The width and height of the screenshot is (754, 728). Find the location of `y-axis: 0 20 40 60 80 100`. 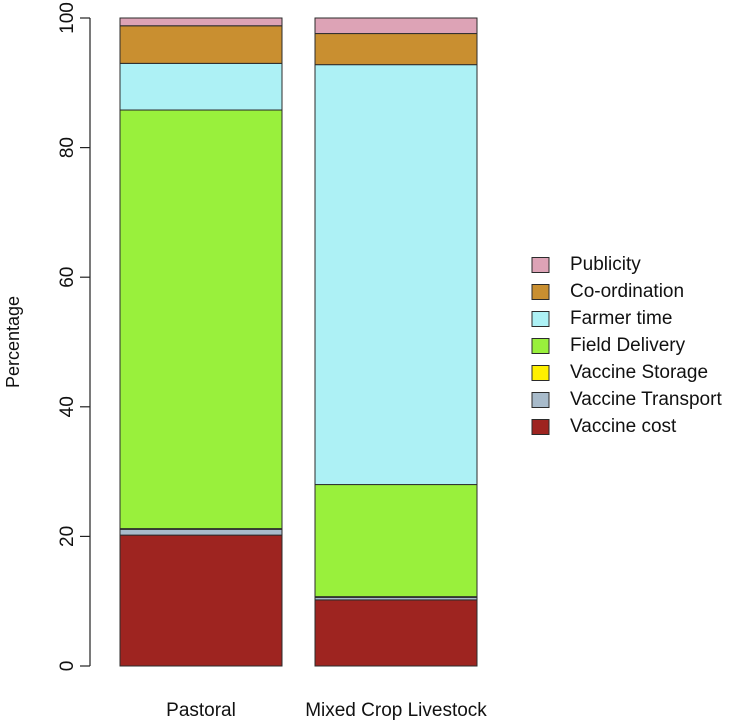

y-axis: 0 20 40 60 80 100 is located at coordinates (74, 337).